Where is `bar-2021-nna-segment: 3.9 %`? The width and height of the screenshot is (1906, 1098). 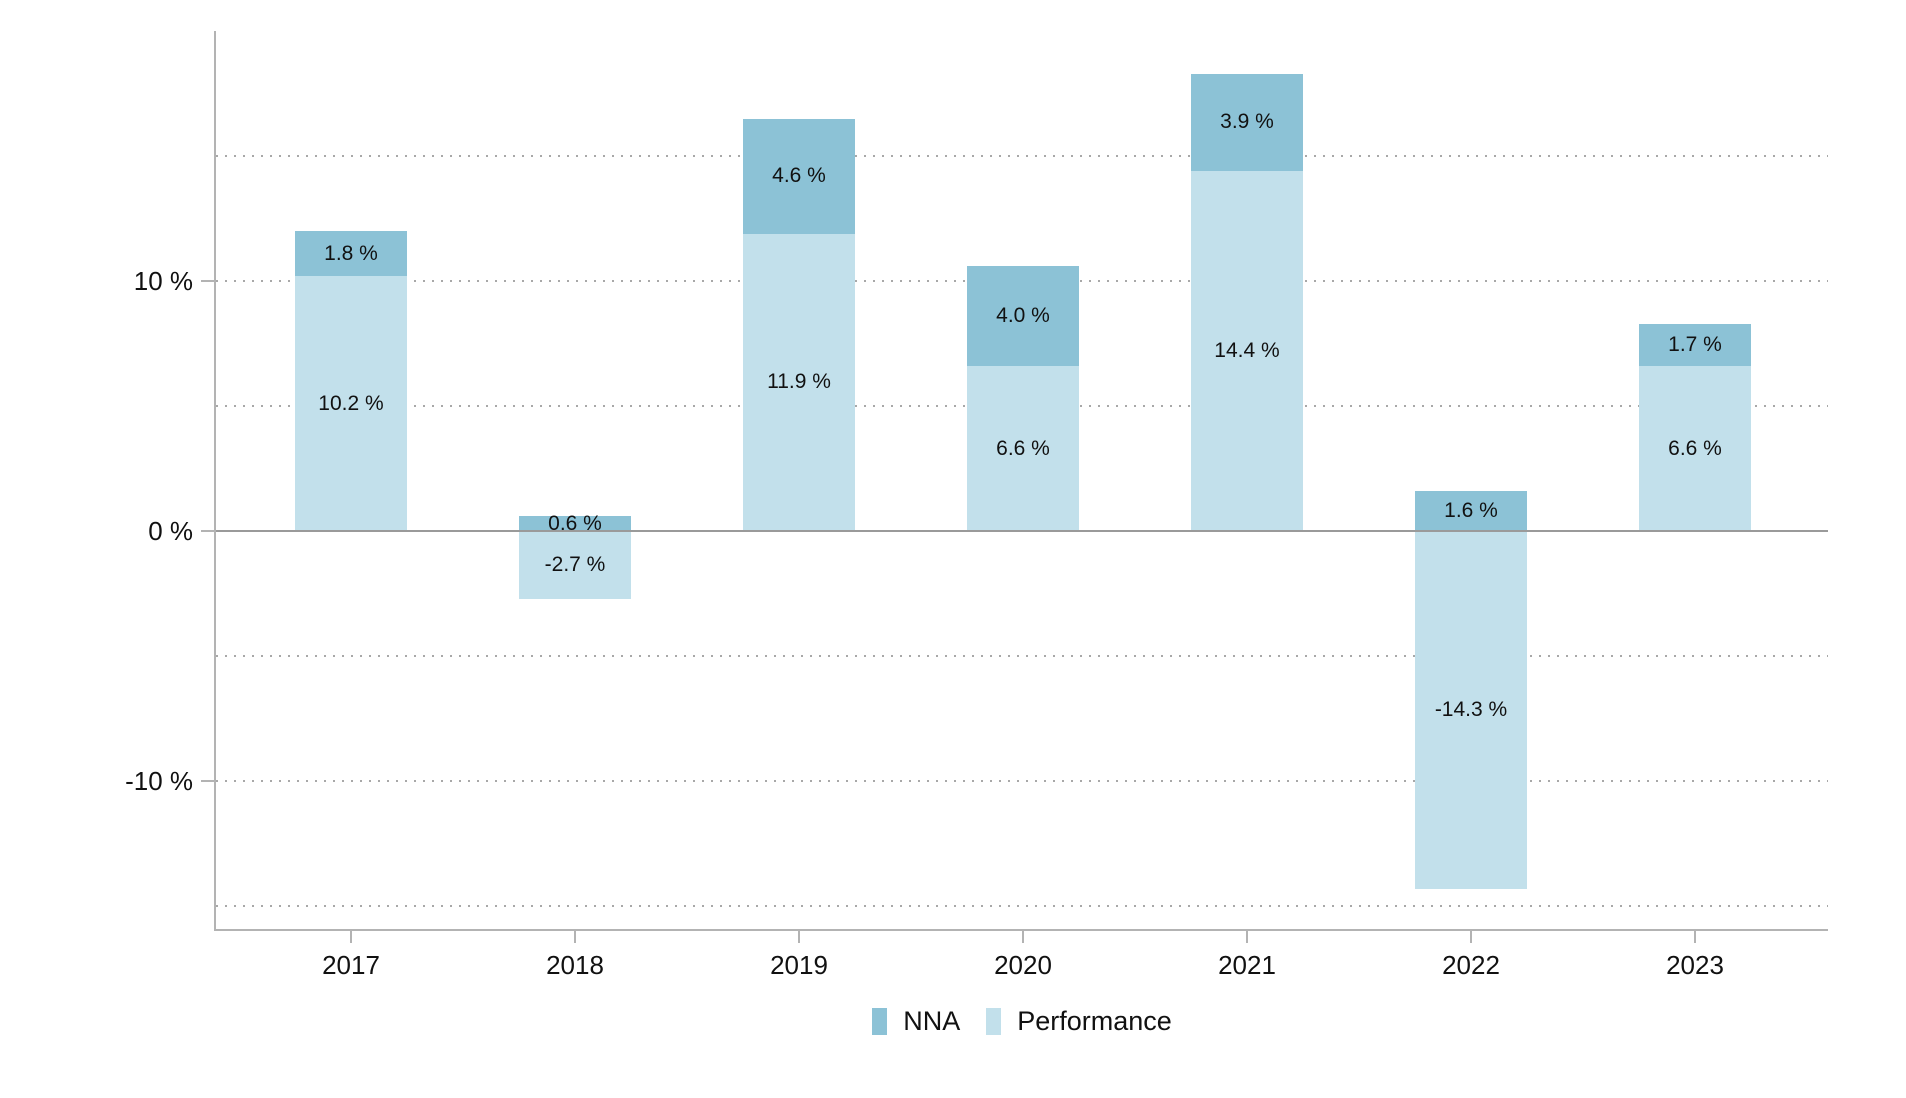 bar-2021-nna-segment: 3.9 % is located at coordinates (1247, 122).